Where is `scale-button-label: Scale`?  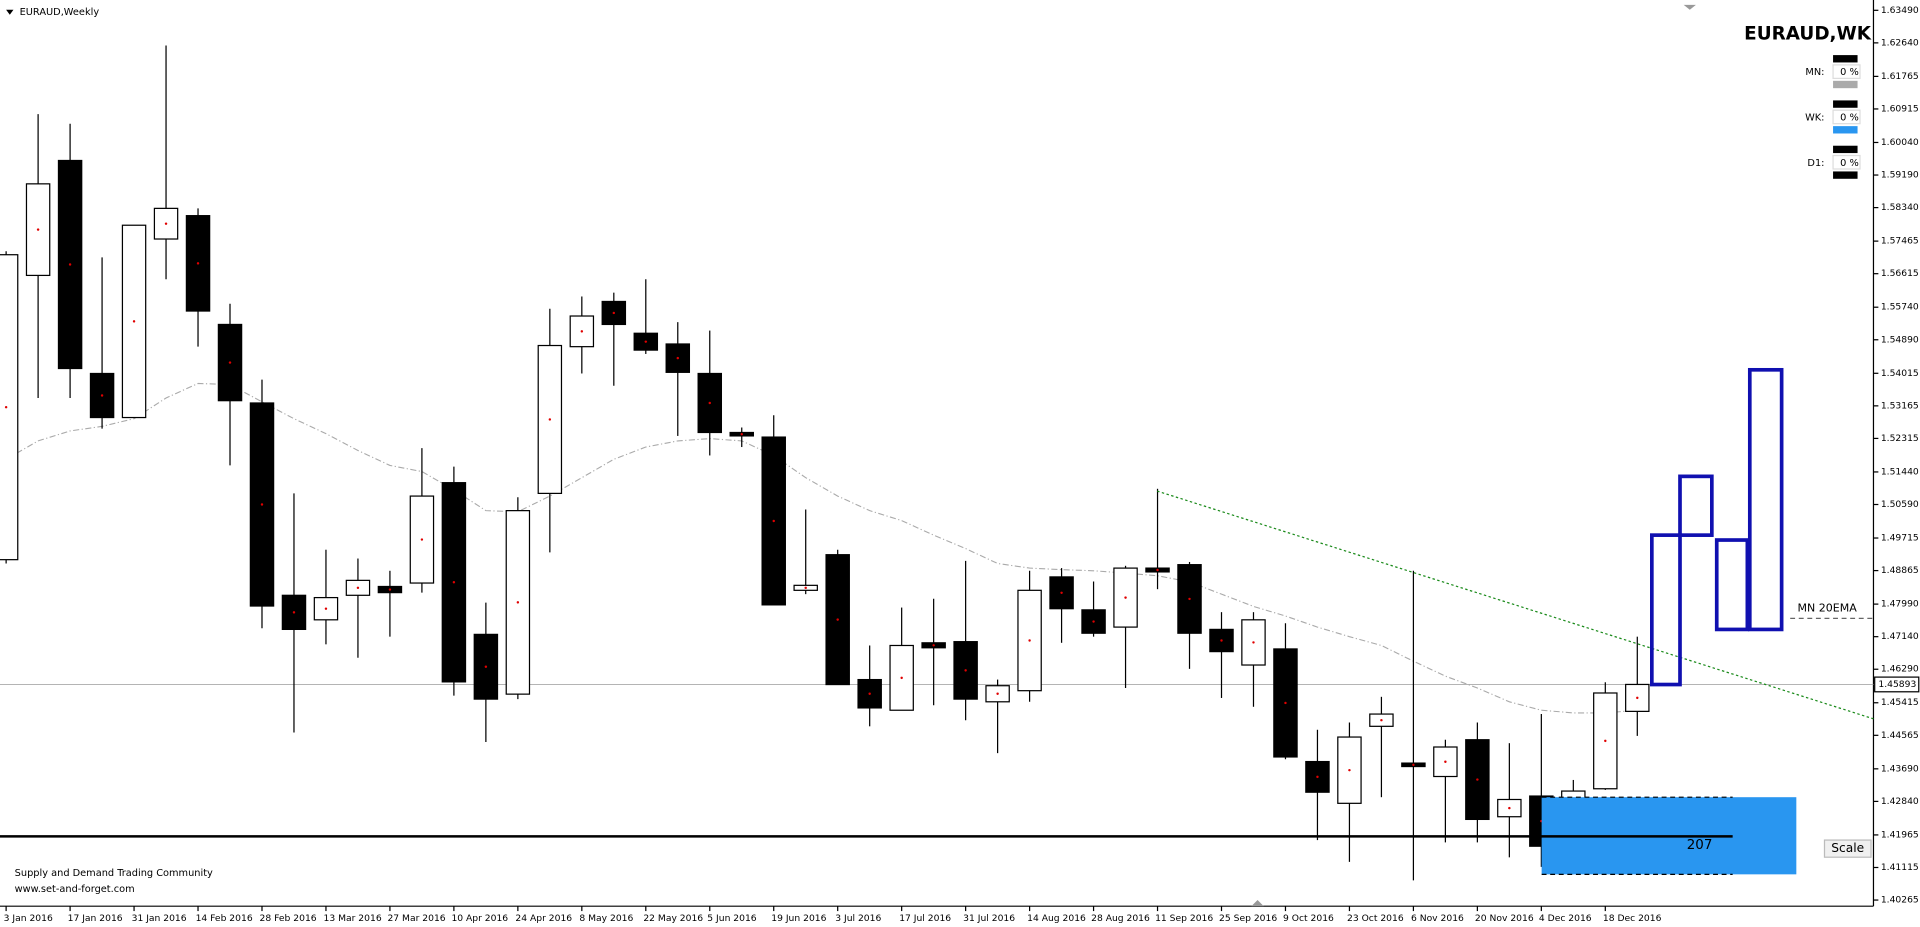
scale-button-label: Scale is located at coordinates (1847, 848).